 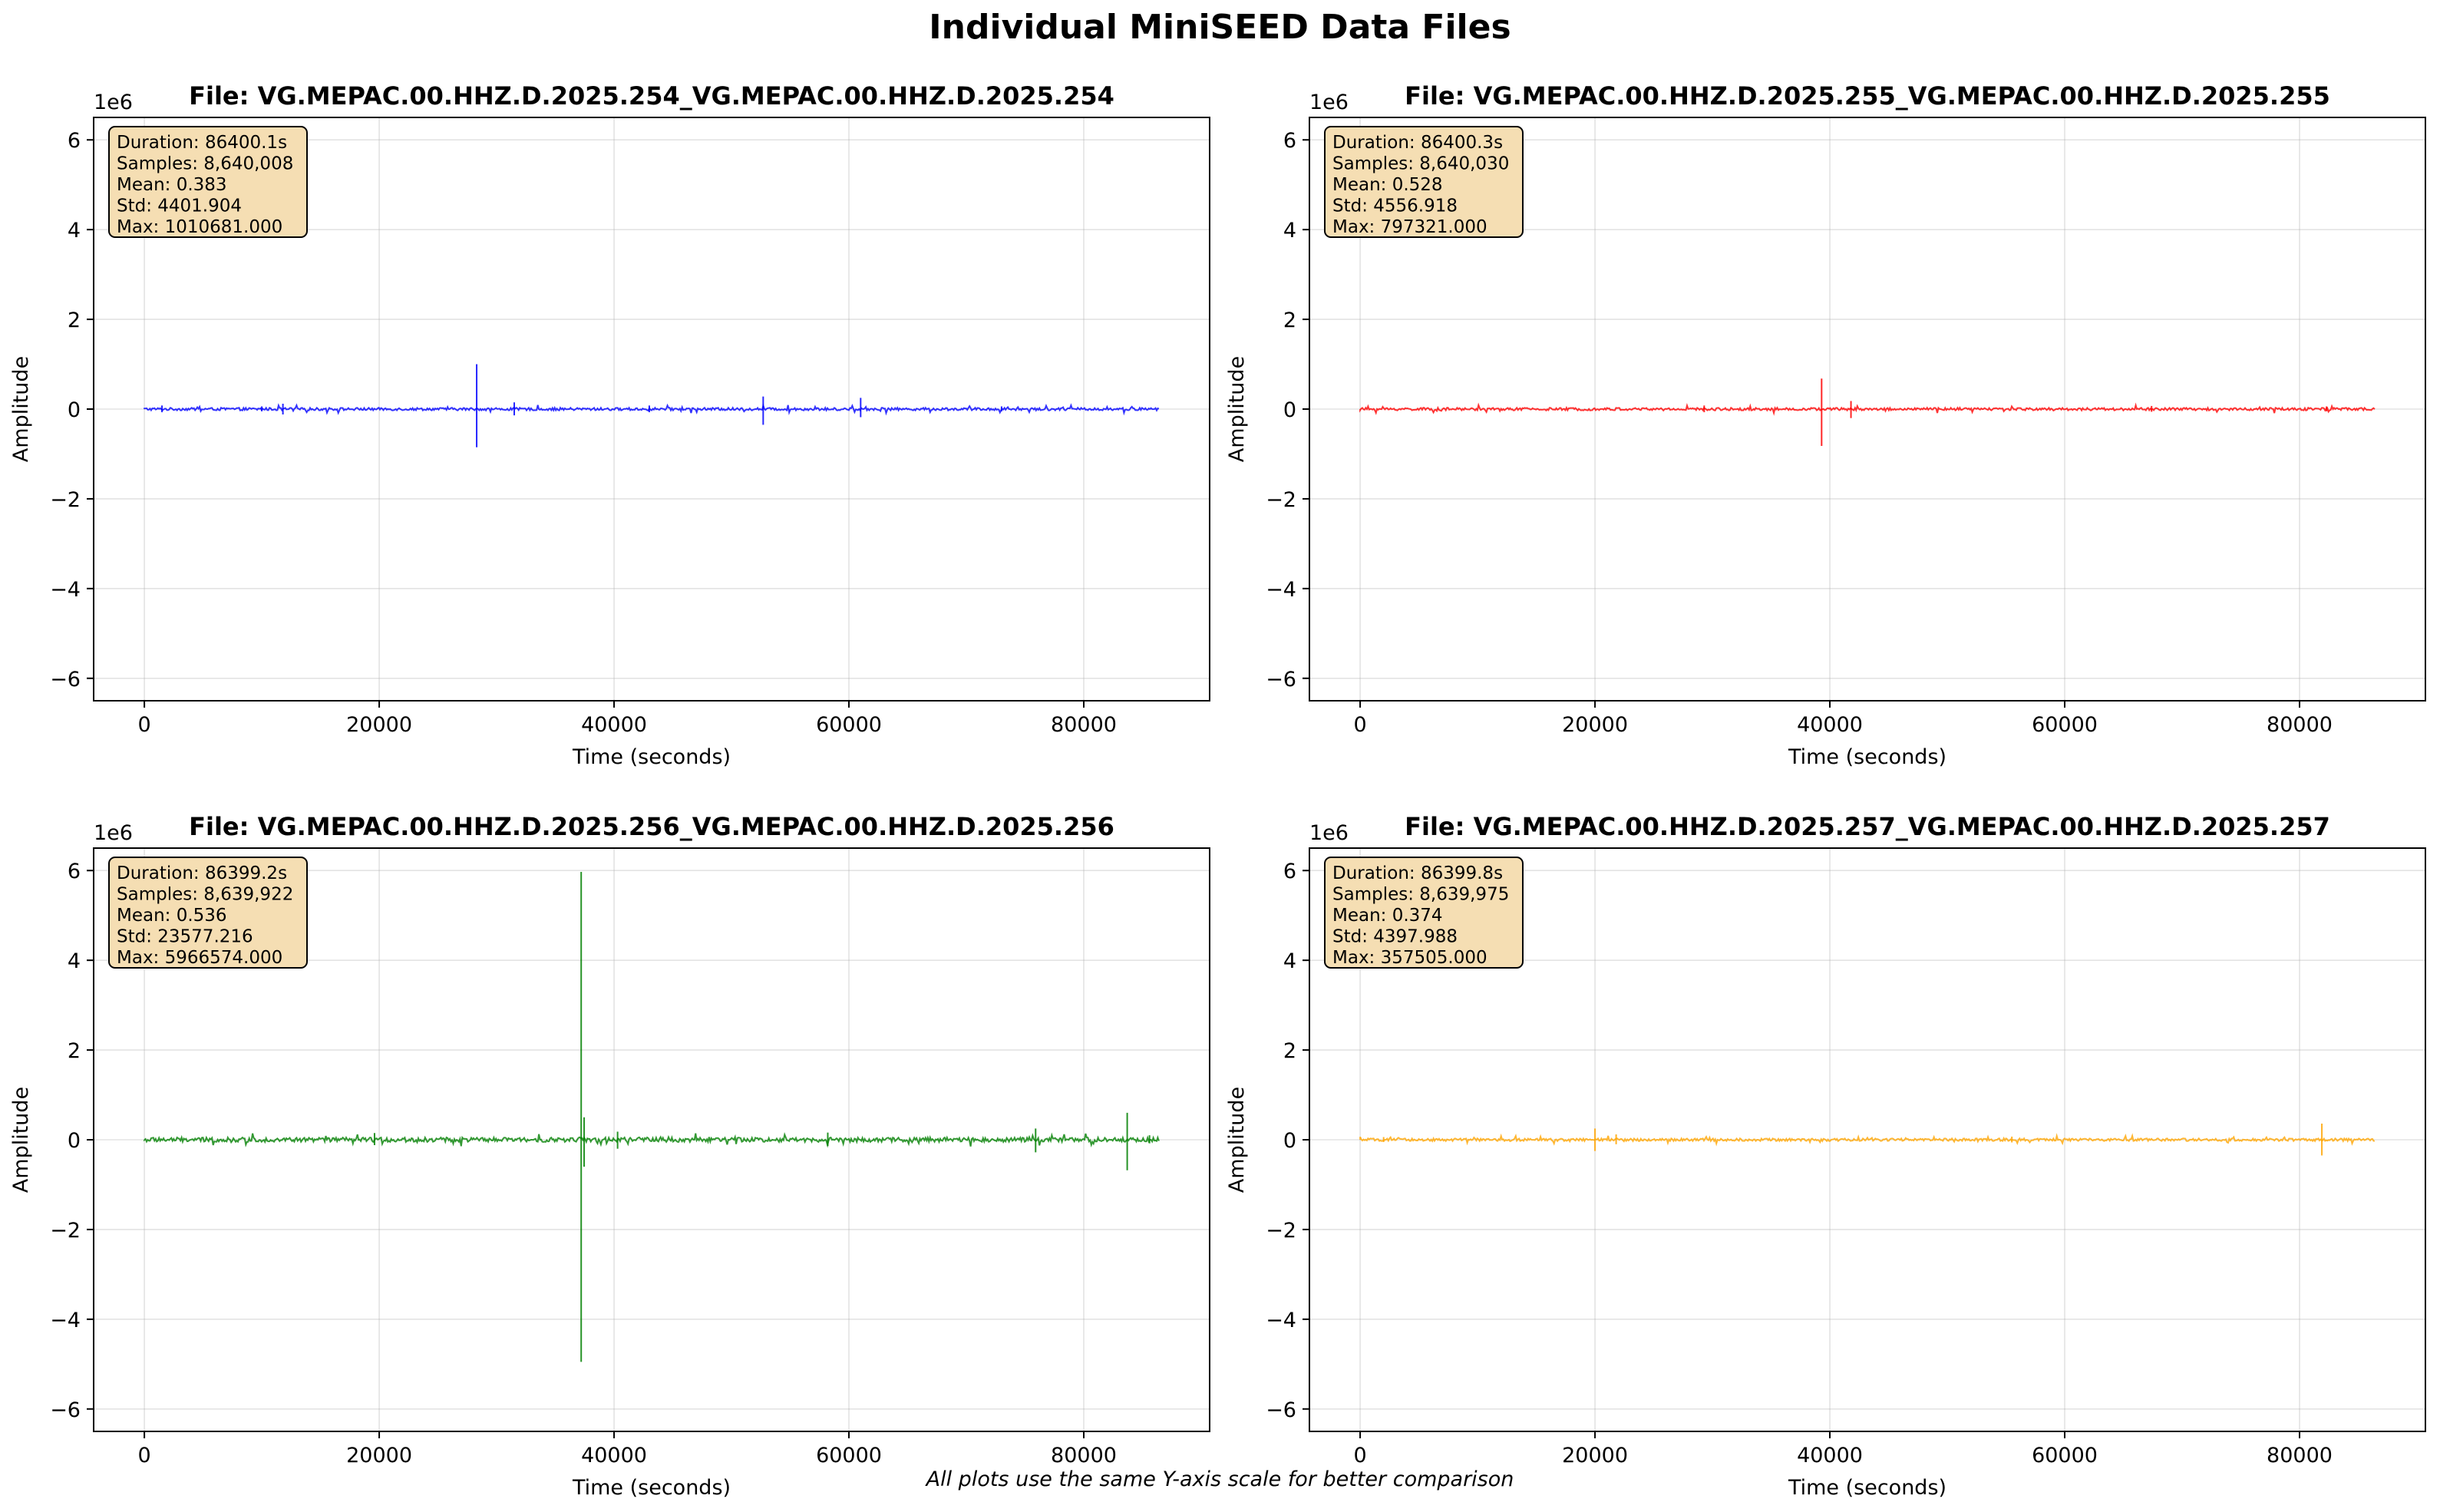 What do you see at coordinates (1409, 958) in the screenshot?
I see `stats-line: Max: 357505.000` at bounding box center [1409, 958].